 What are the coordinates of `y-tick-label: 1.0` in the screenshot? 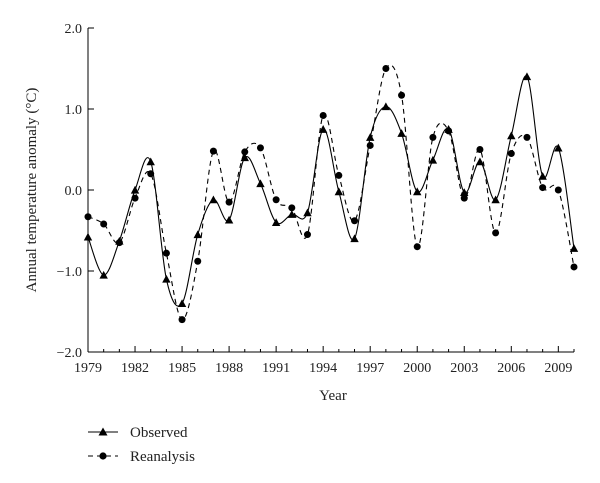 It's located at (74, 110).